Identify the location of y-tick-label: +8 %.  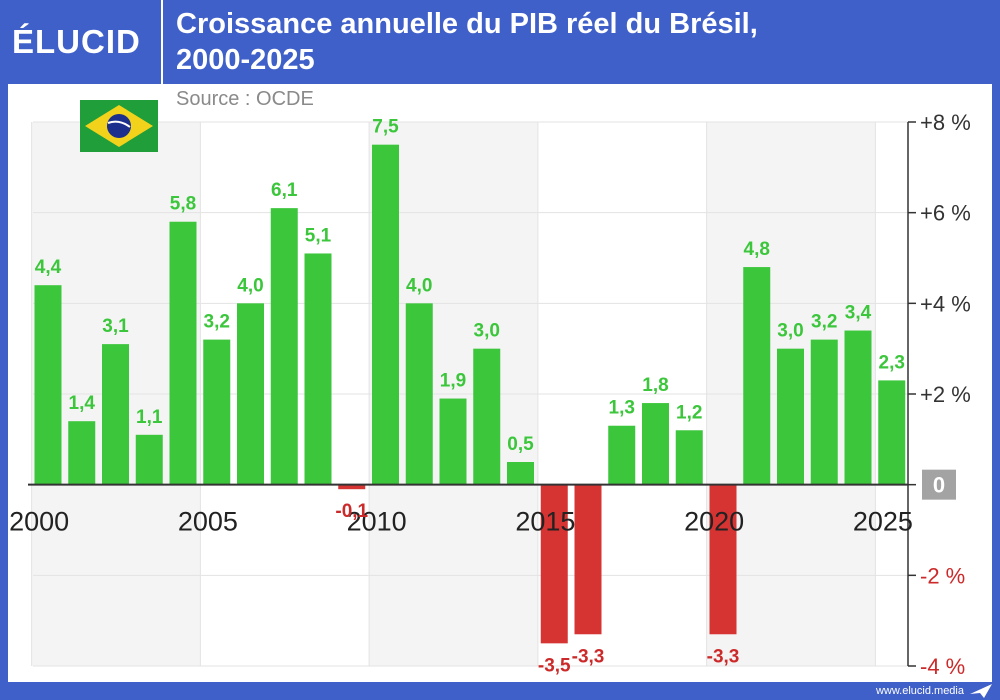
(945, 122).